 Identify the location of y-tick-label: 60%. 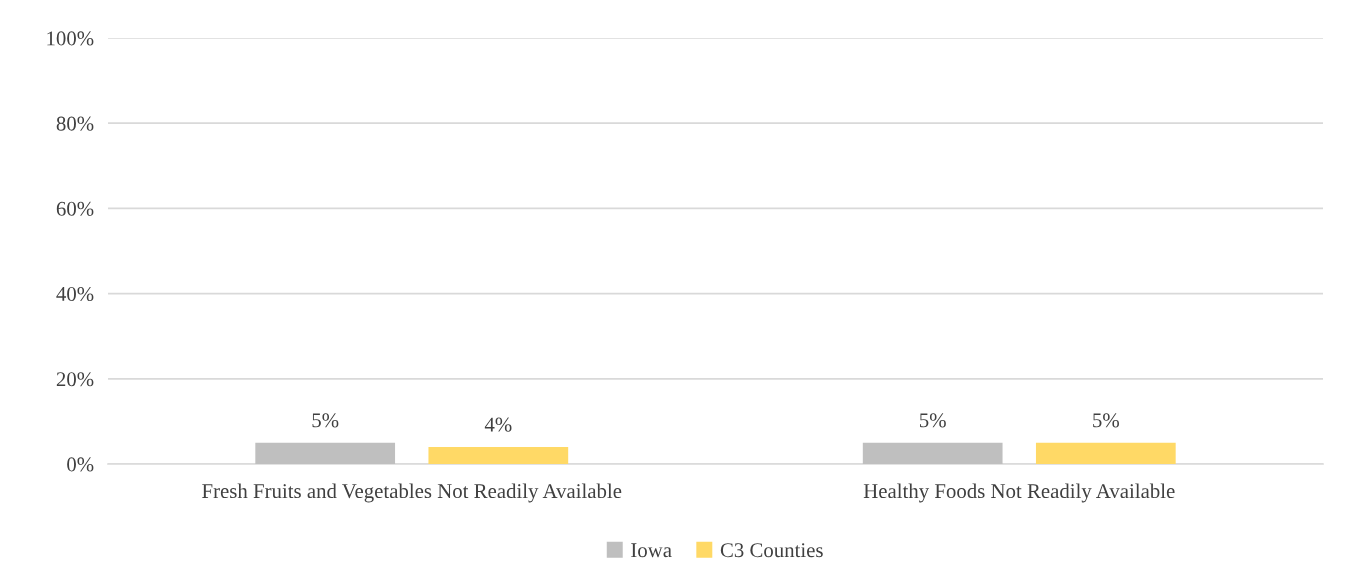
(75, 208).